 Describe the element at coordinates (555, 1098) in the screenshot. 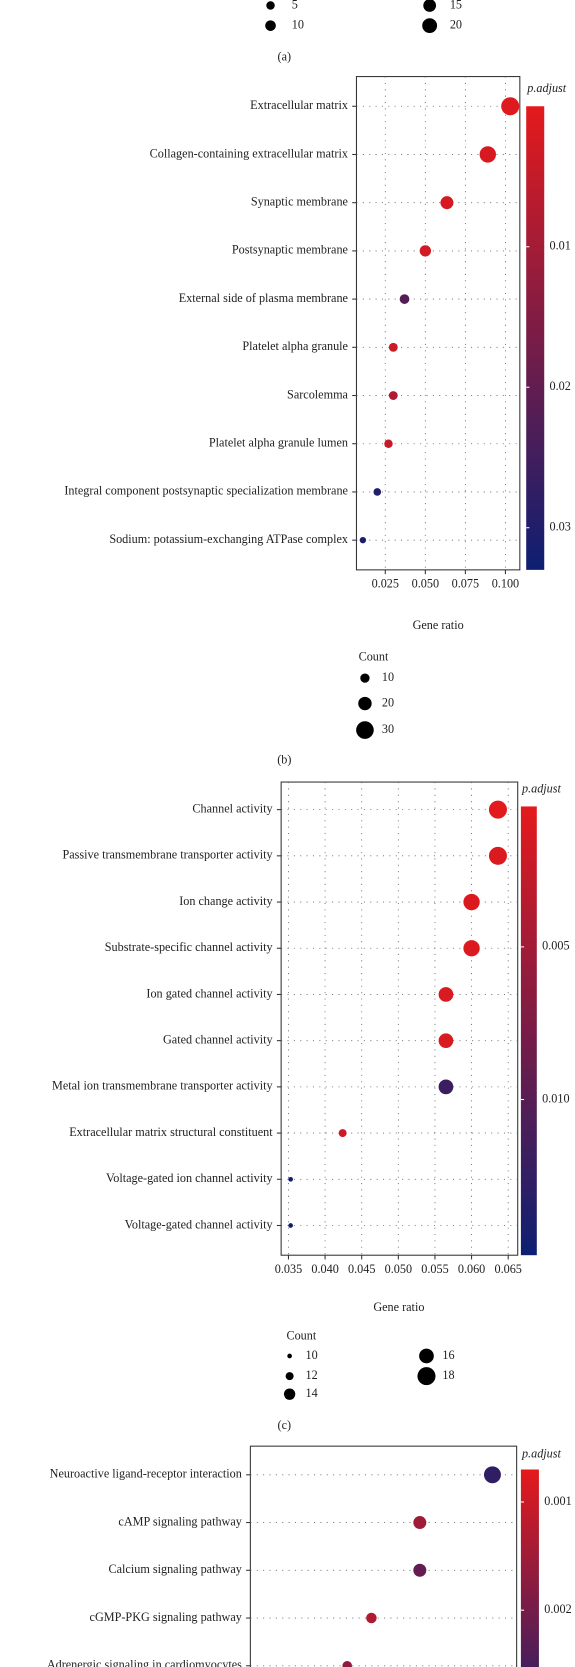

I see `color-bar-tick-label: 0.010` at that location.